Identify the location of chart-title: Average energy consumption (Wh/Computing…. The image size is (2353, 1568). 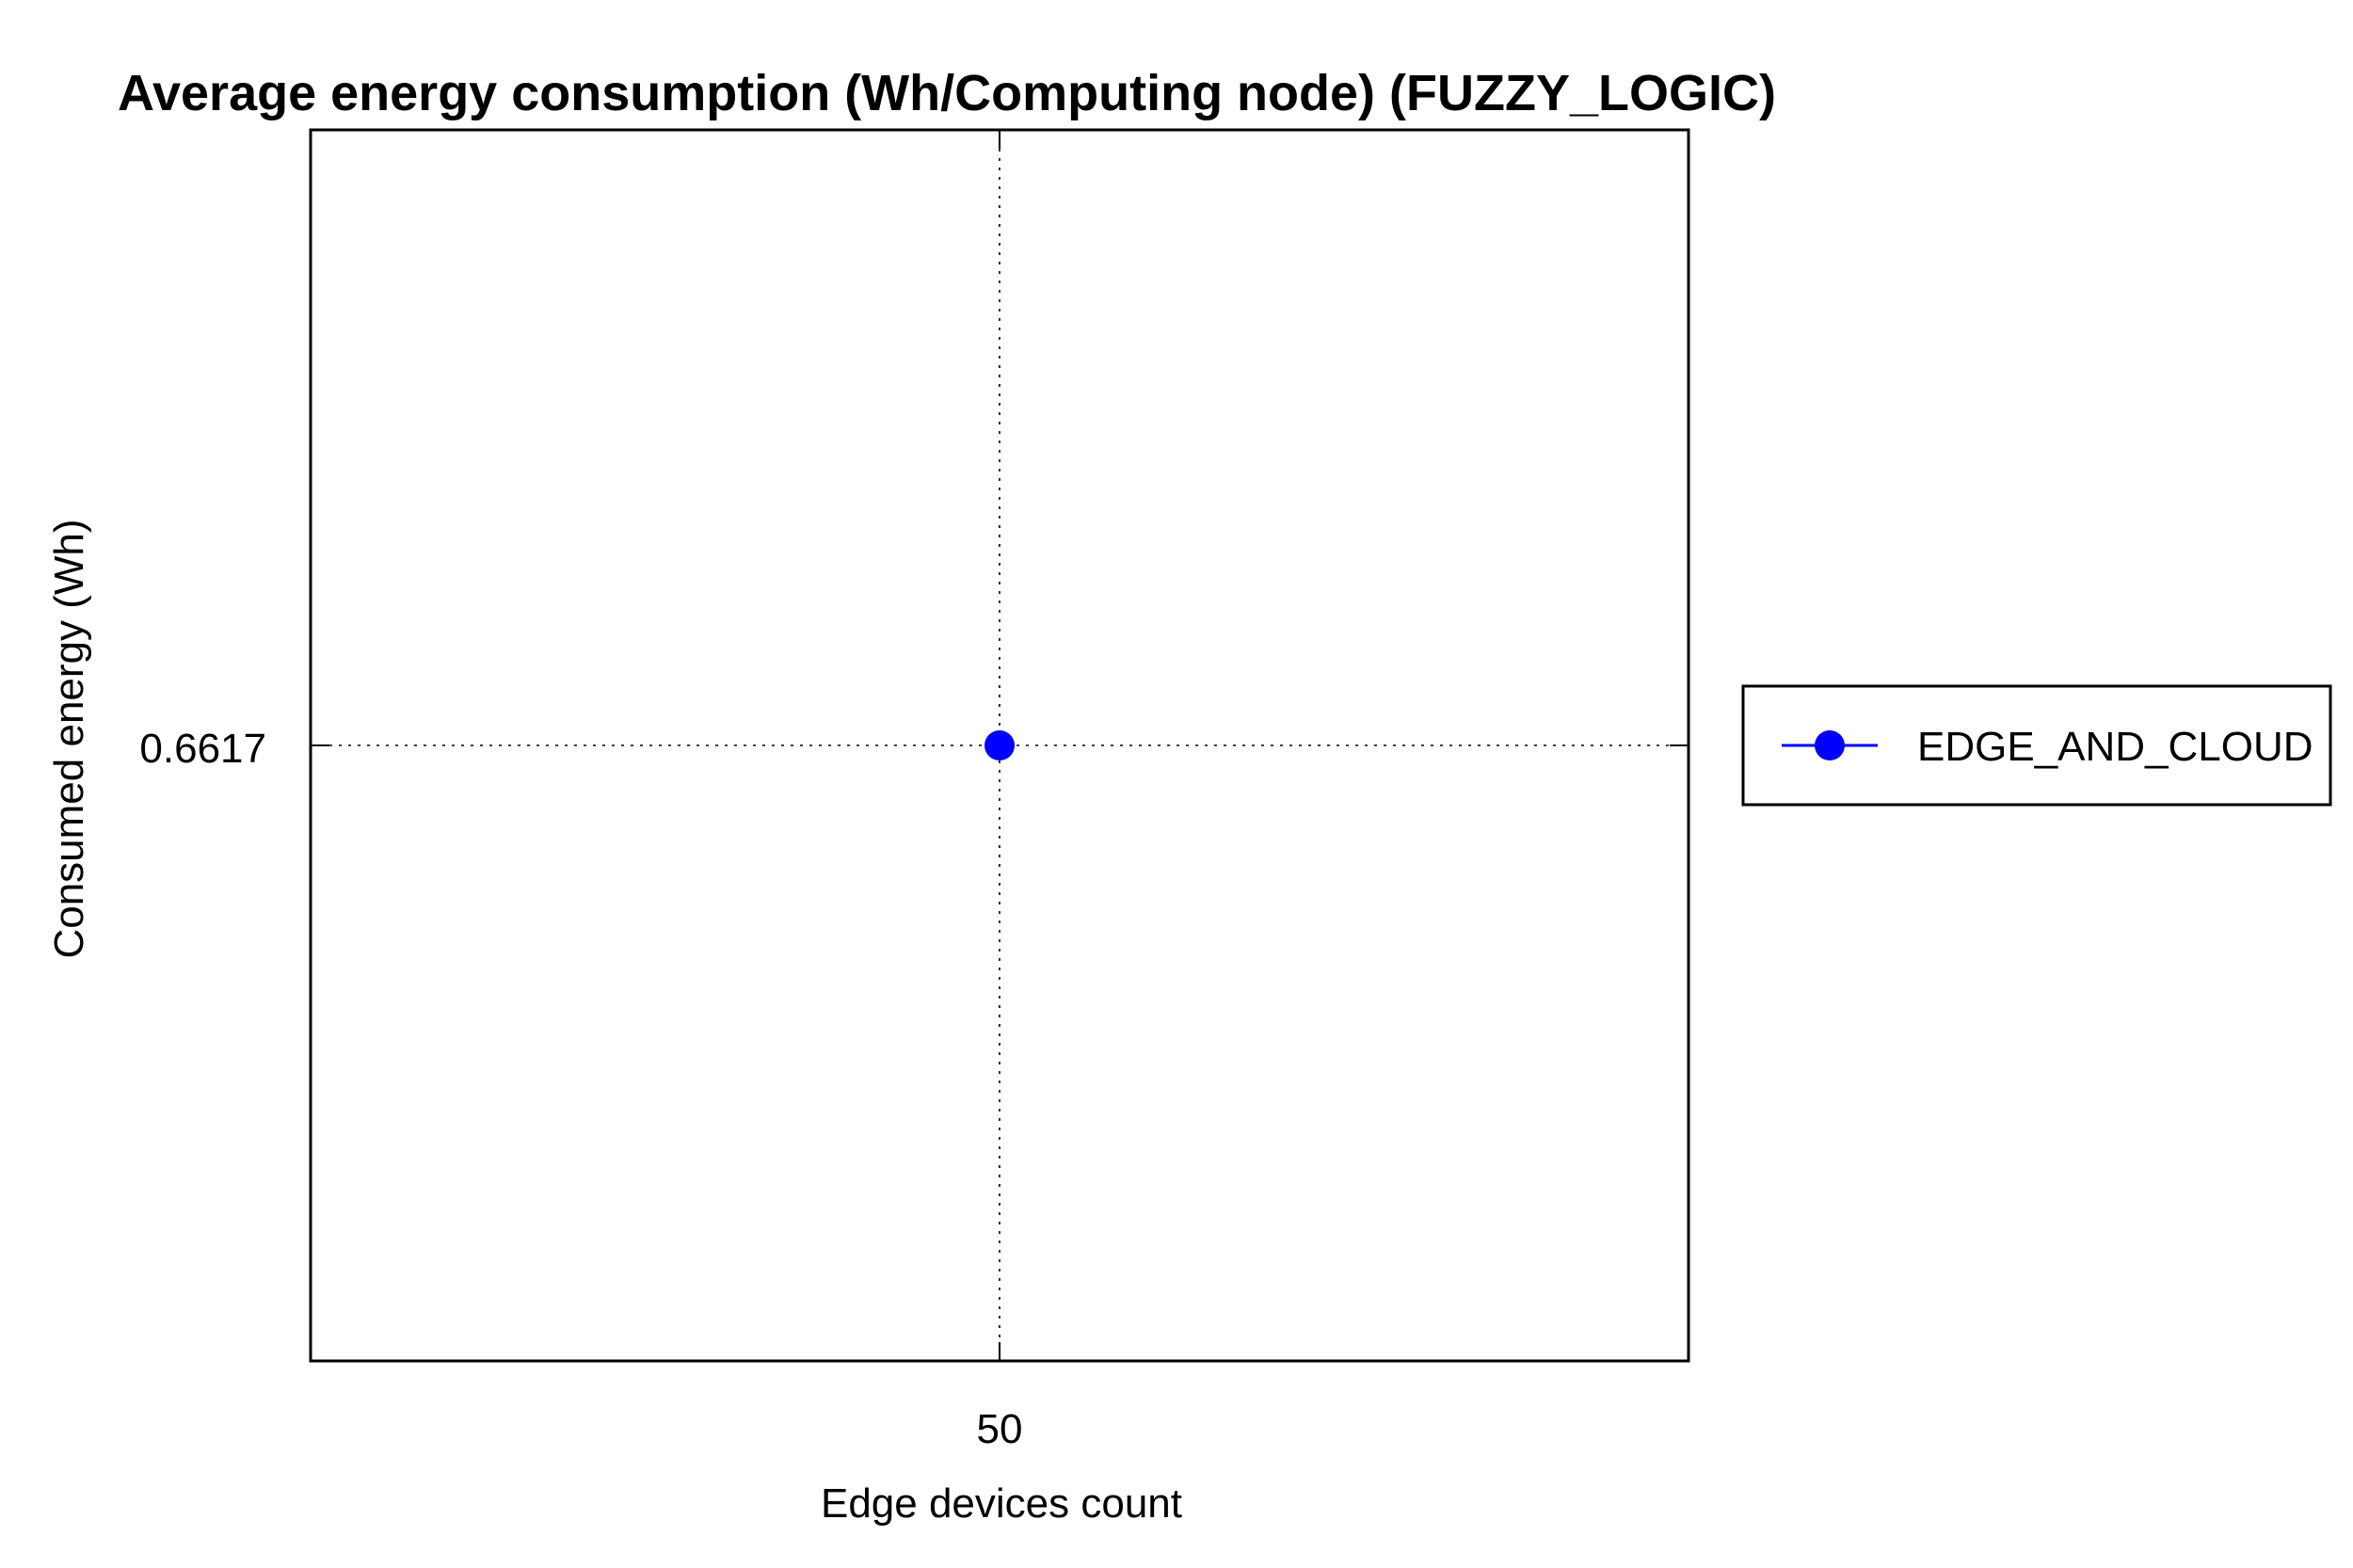
(947, 93).